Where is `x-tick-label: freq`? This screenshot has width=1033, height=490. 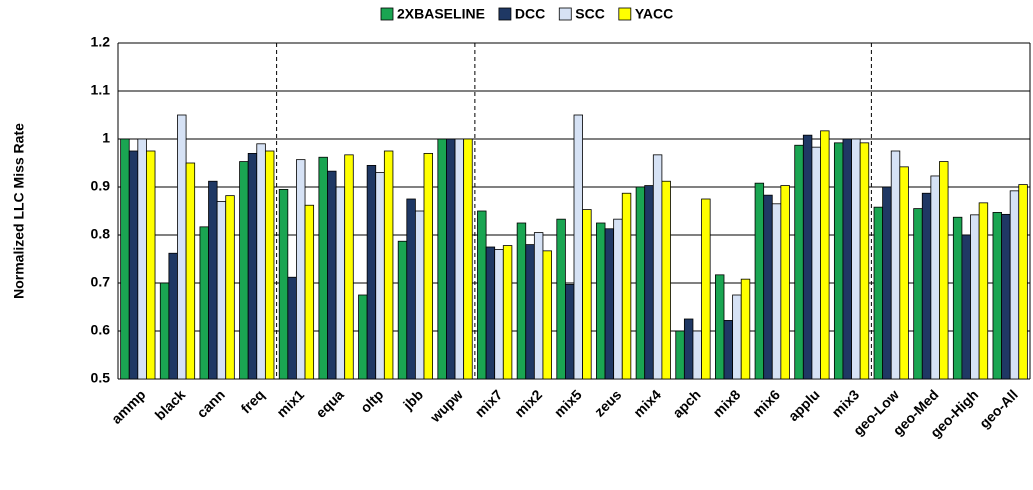 x-tick-label: freq is located at coordinates (253, 401).